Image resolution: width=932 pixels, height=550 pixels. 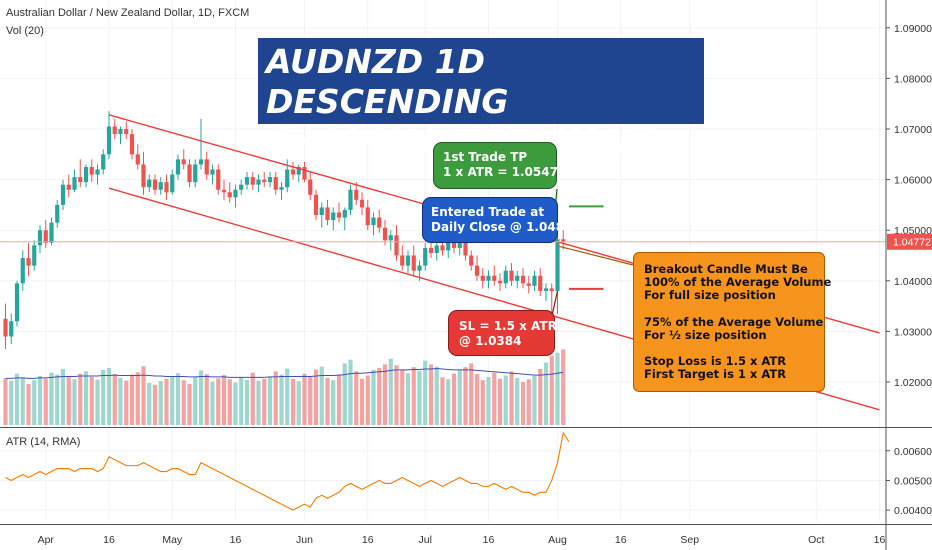 What do you see at coordinates (425, 540) in the screenshot?
I see `time-tick-label: Jul` at bounding box center [425, 540].